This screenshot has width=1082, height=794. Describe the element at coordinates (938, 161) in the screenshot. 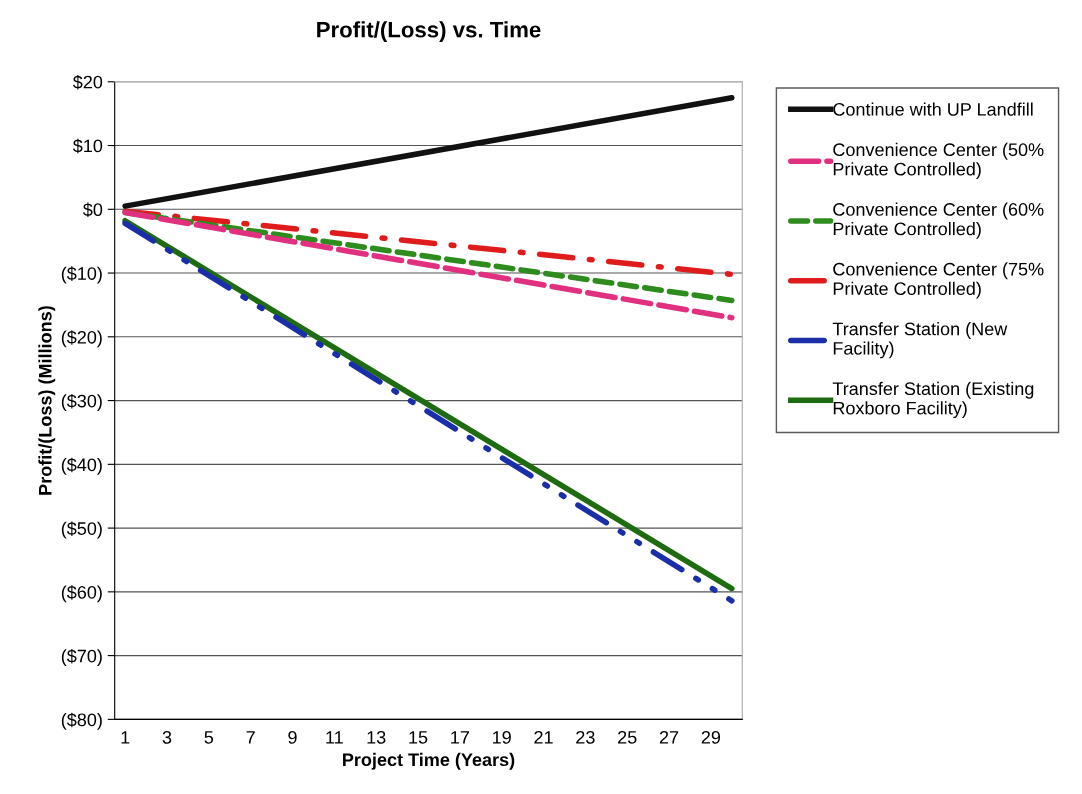

I see `legend-label: Convenience Center (50% Private Controlled)` at that location.